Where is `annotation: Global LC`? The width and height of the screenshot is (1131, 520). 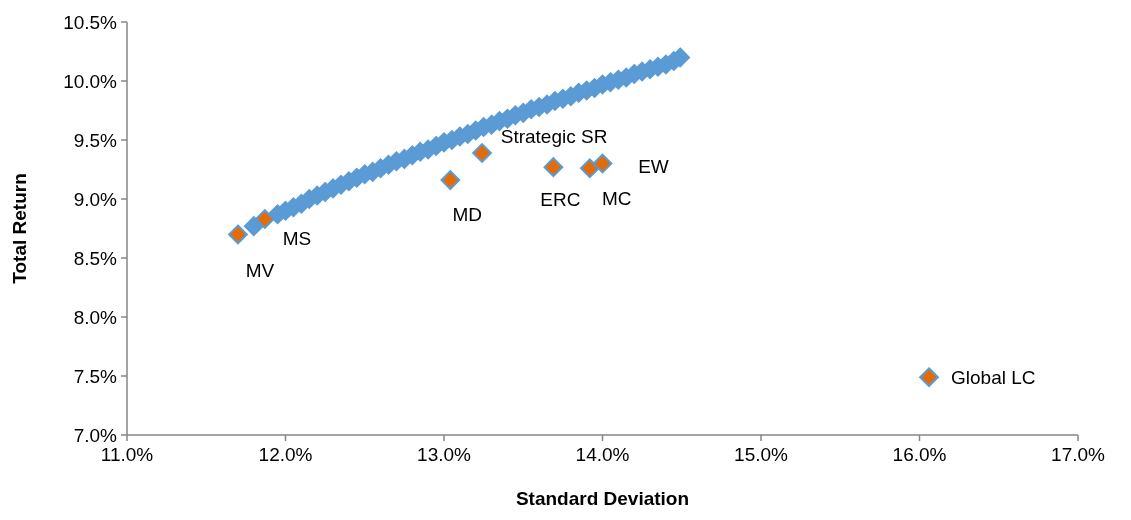
annotation: Global LC is located at coordinates (993, 377).